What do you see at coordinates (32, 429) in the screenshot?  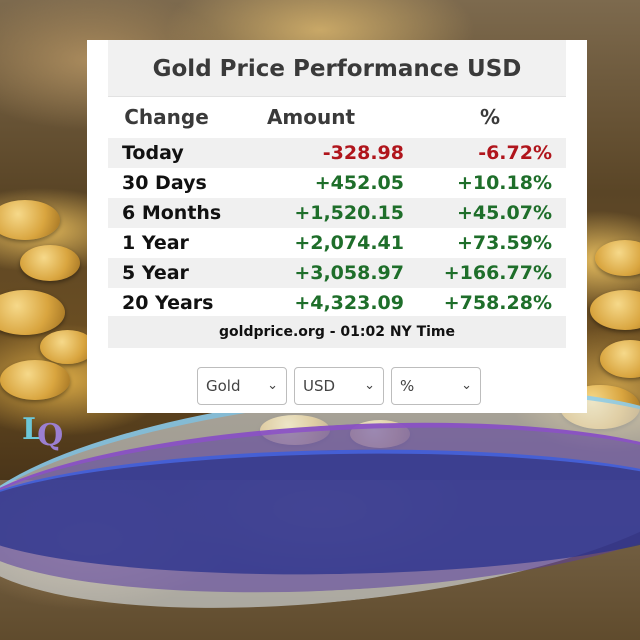 I see `logo-letter-l: L` at bounding box center [32, 429].